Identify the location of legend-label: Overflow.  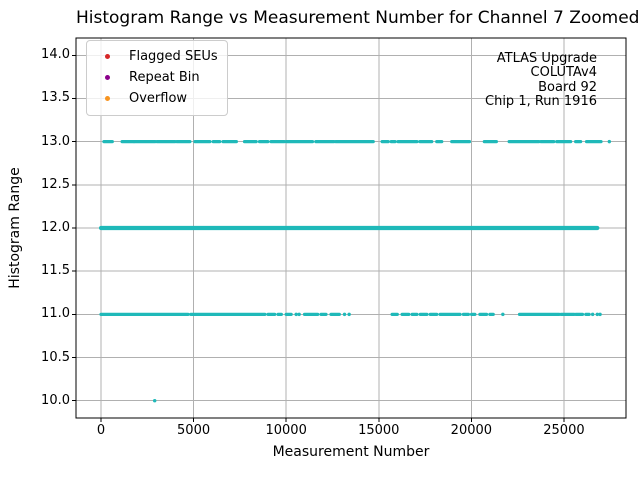
(158, 98).